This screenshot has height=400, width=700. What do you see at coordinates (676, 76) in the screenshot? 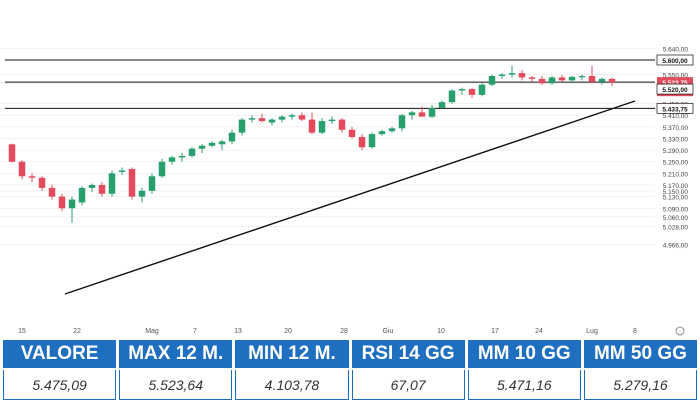
I see `y-tick-label: 5.550,00` at bounding box center [676, 76].